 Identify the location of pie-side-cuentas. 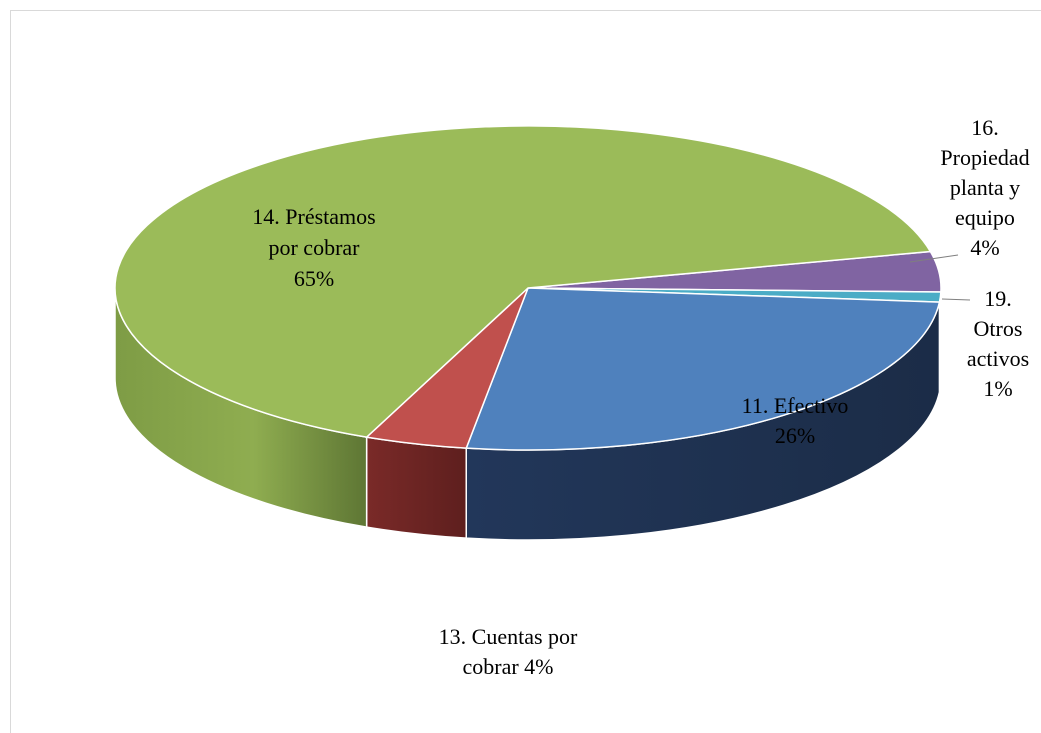
(416, 487).